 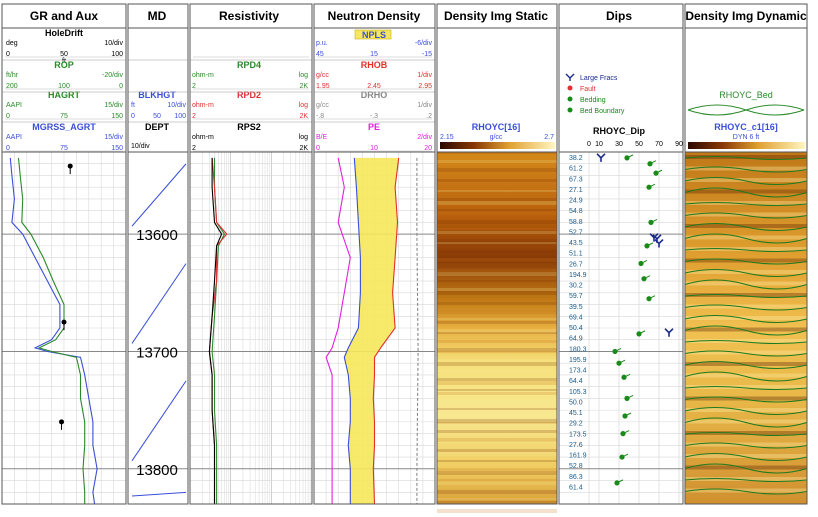 What do you see at coordinates (576, 169) in the screenshot?
I see `dip-annotation: 61.2` at bounding box center [576, 169].